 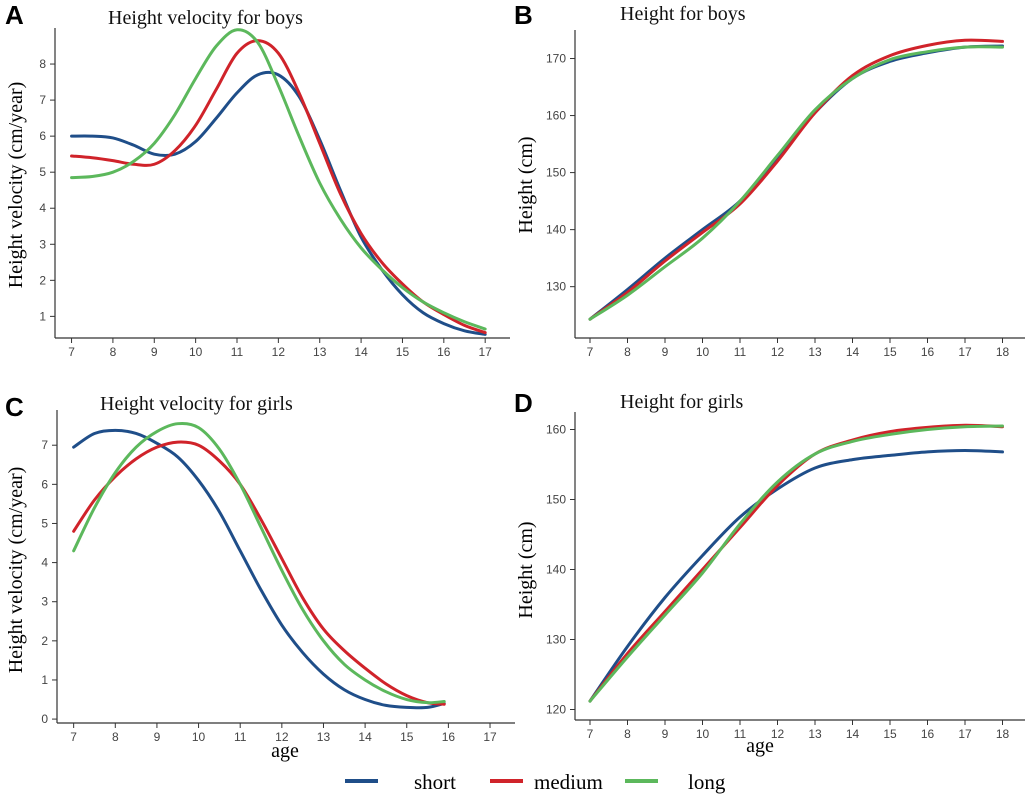 What do you see at coordinates (682, 402) in the screenshot?
I see `panel-d-title: Height for girls` at bounding box center [682, 402].